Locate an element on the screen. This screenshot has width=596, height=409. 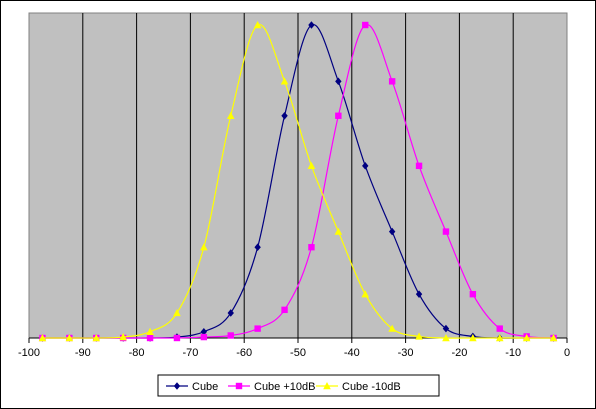
x-tick-label: -10 is located at coordinates (513, 353).